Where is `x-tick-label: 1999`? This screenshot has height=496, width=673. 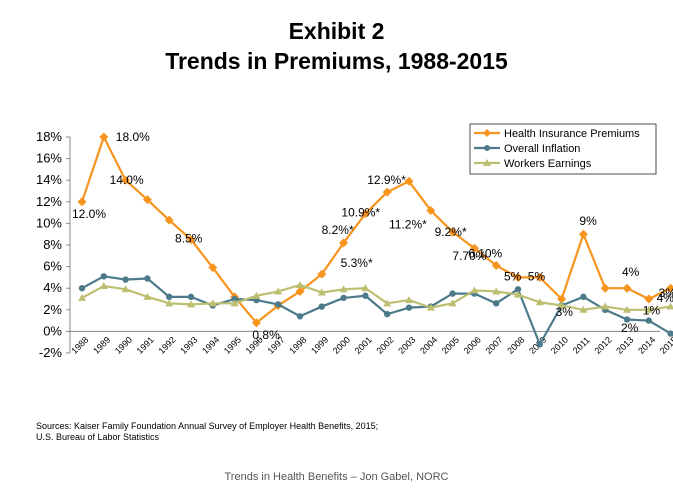 x-tick-label: 1999 is located at coordinates (319, 345).